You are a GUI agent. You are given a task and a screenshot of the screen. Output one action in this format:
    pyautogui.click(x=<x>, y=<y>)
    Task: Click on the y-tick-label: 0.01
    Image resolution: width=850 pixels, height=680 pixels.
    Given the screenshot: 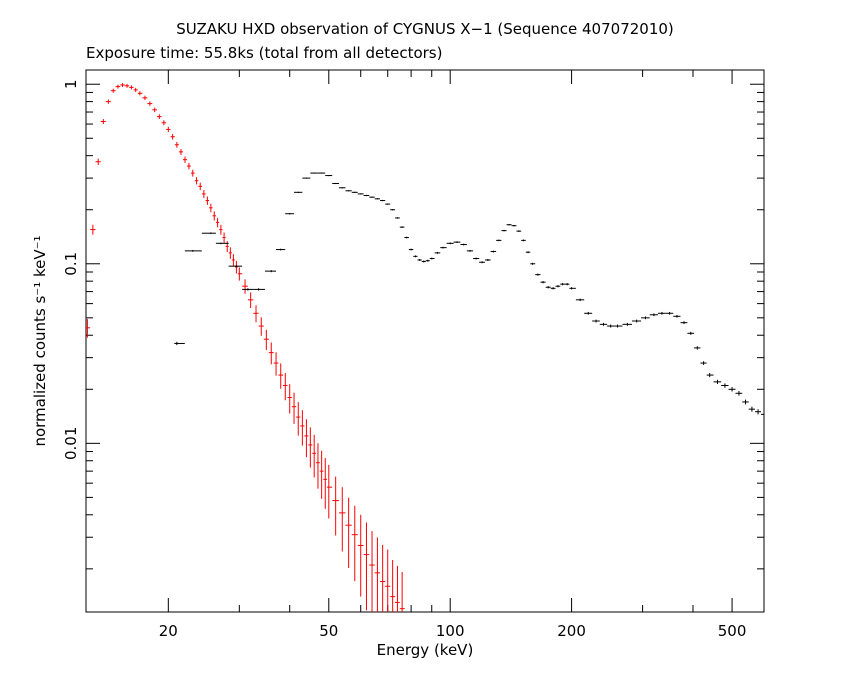 What is the action you would take?
    pyautogui.click(x=71, y=443)
    